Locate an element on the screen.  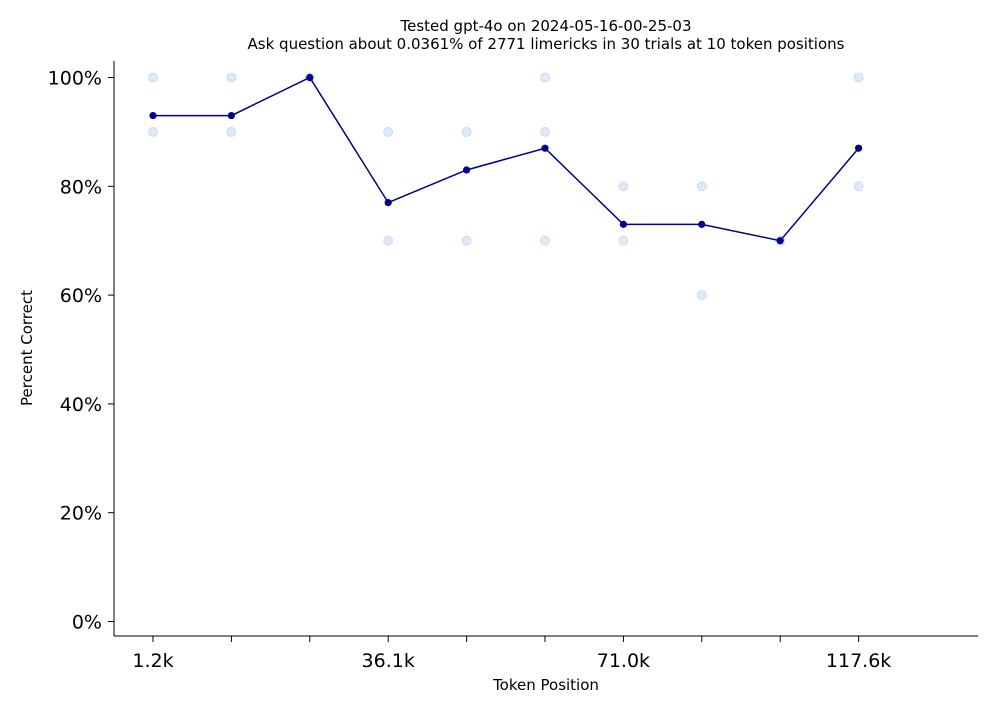
x-ticks: 1.2k 36.1k 71.0k 117.6k is located at coordinates (511, 654).